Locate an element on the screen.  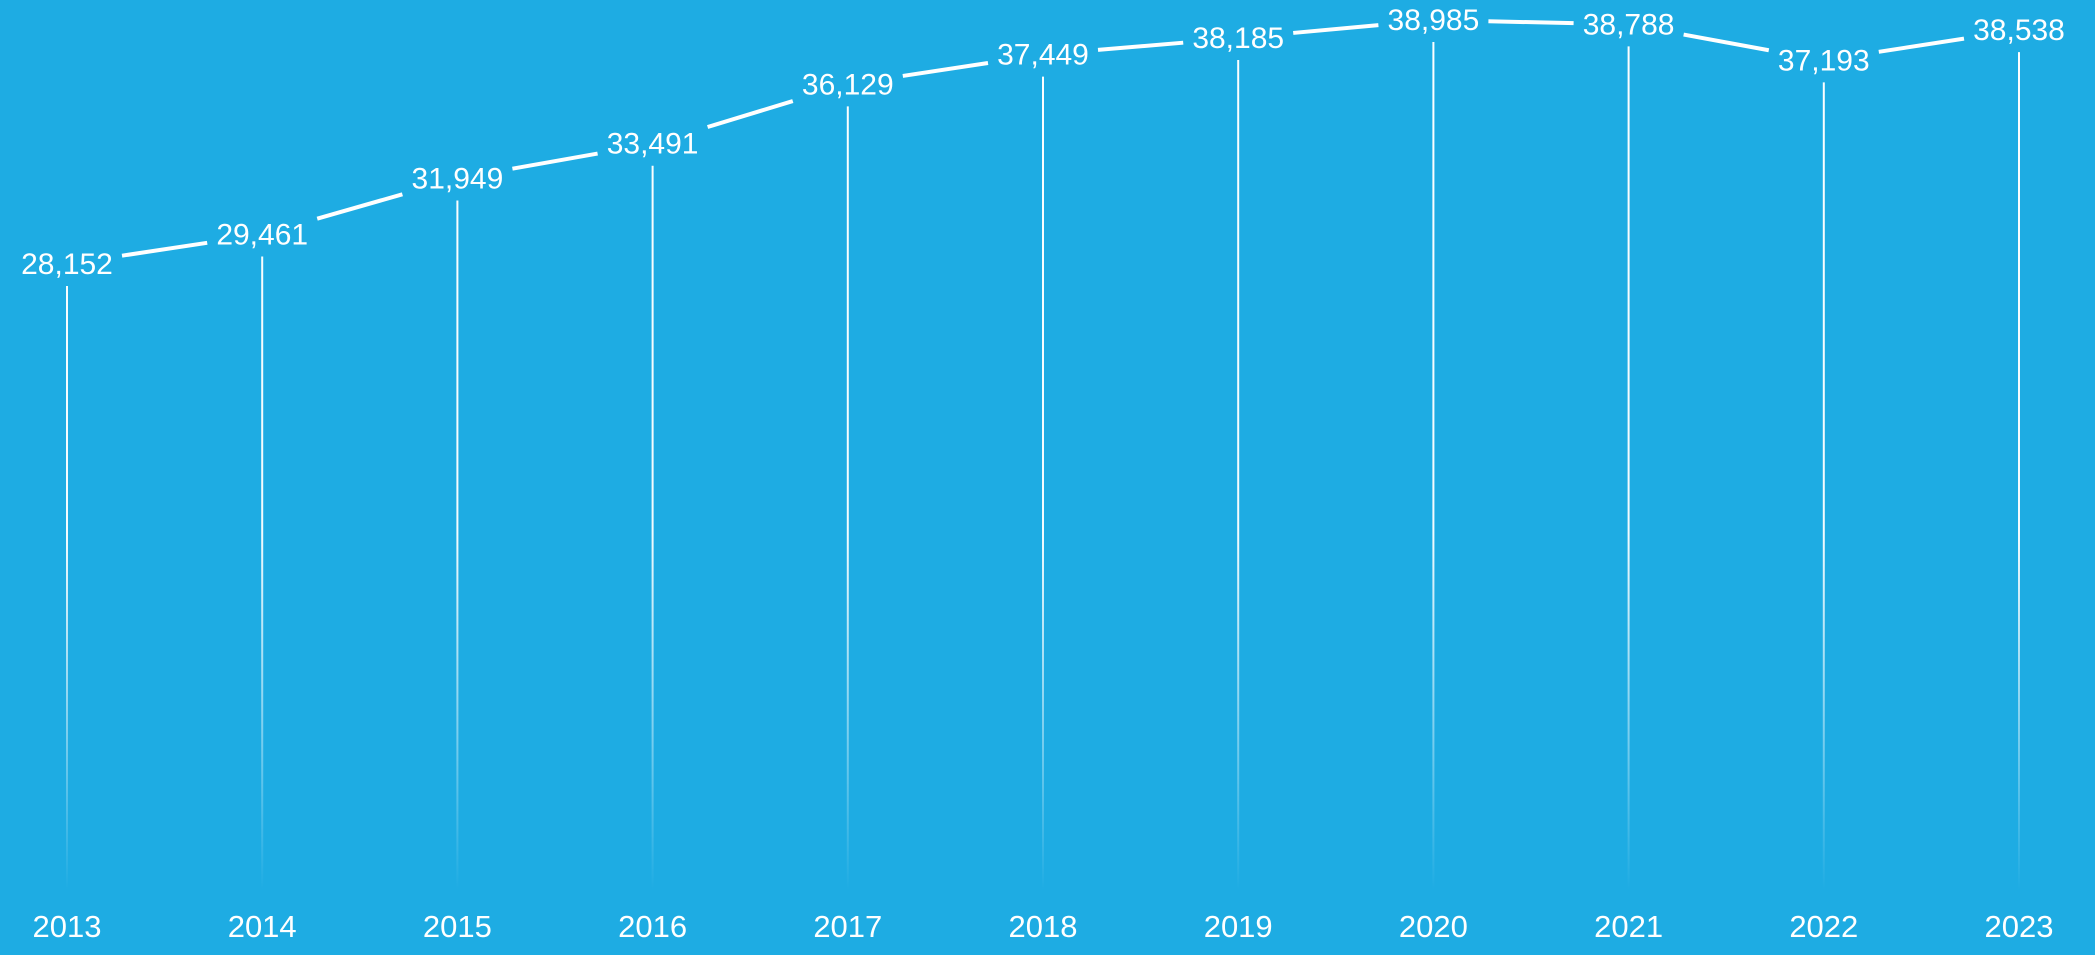
line-segment-2021-2022 is located at coordinates (1726, 42).